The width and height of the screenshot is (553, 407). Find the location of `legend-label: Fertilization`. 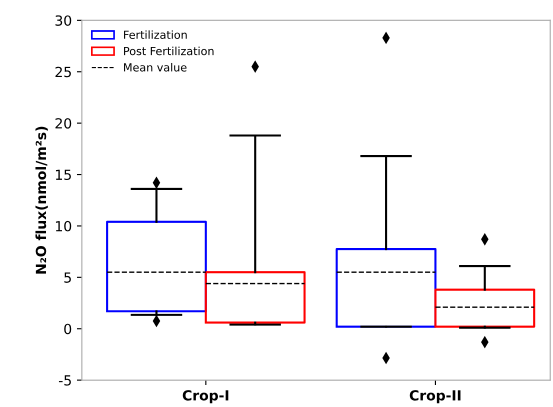

legend-label: Fertilization is located at coordinates (155, 34).